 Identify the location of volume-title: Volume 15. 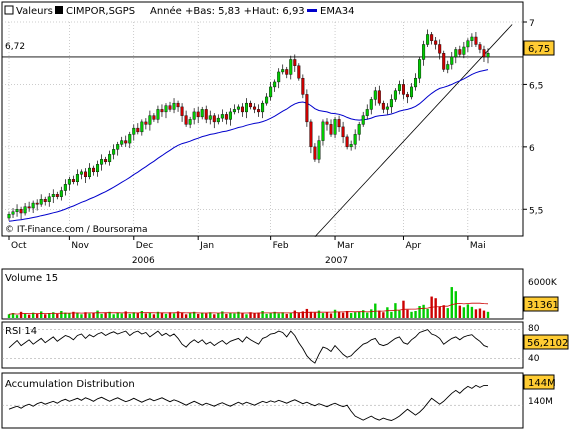
(31, 278).